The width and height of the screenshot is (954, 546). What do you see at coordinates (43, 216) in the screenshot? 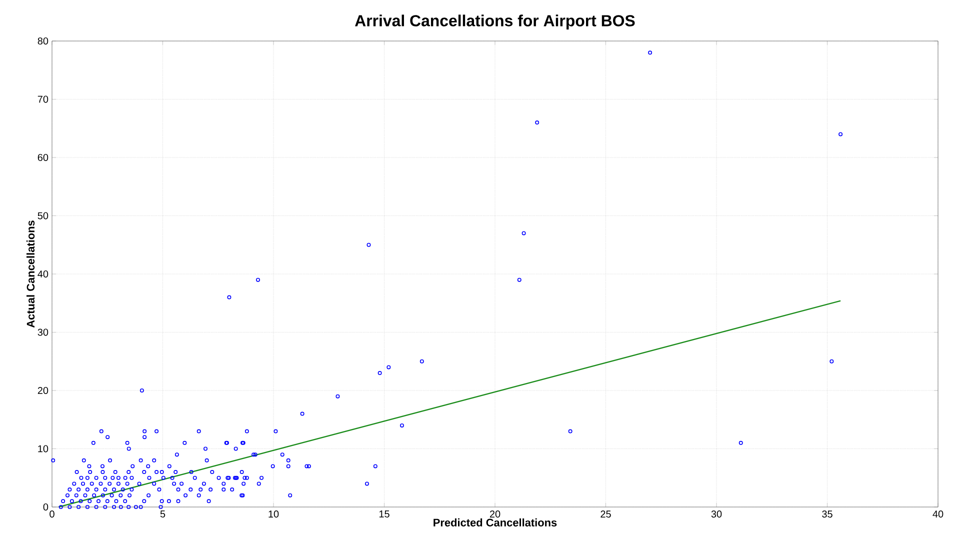
I see `y-tick-label: 50` at bounding box center [43, 216].